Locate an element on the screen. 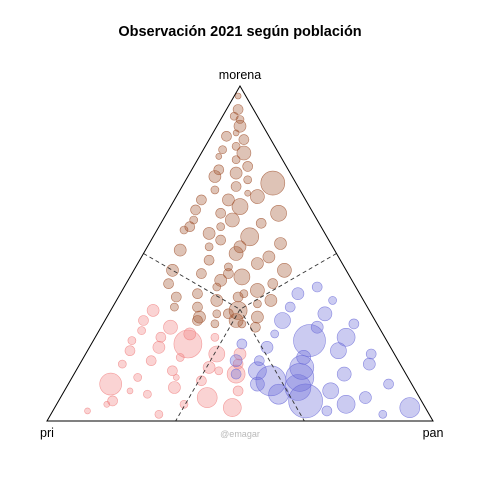  boundary-morena-pan is located at coordinates (288, 281).